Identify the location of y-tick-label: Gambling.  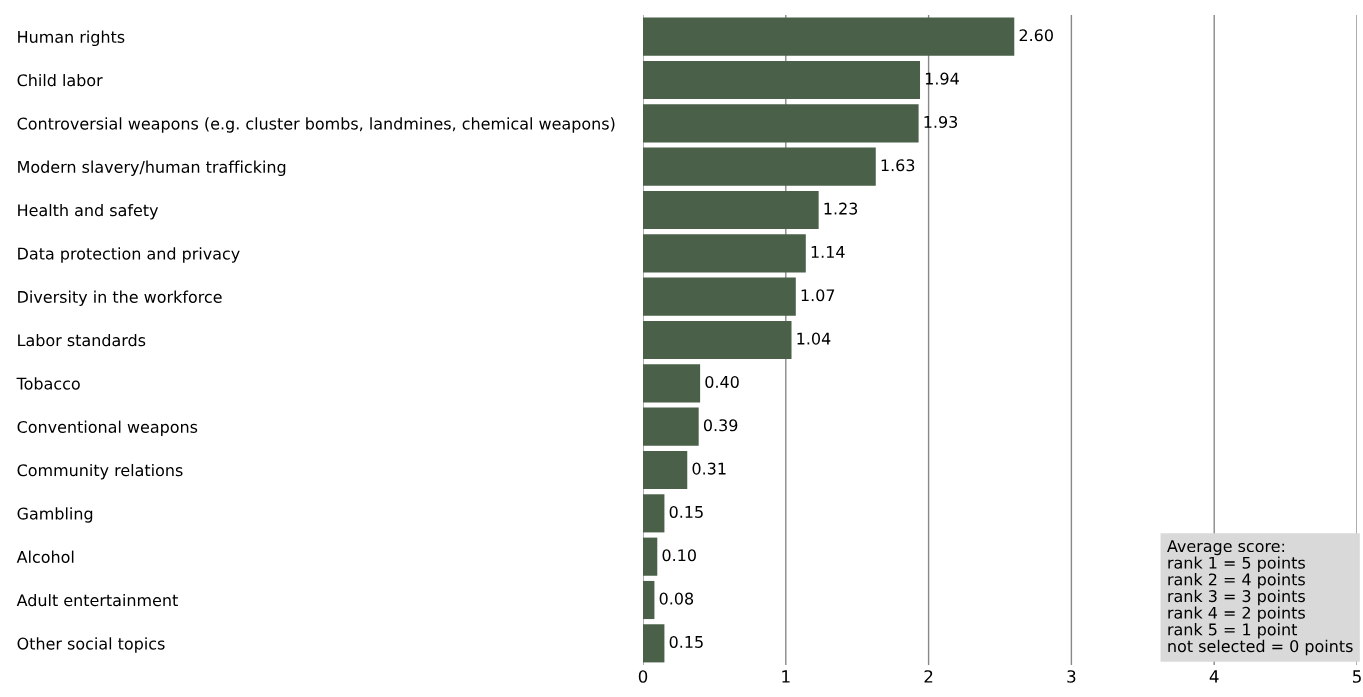
(55, 515).